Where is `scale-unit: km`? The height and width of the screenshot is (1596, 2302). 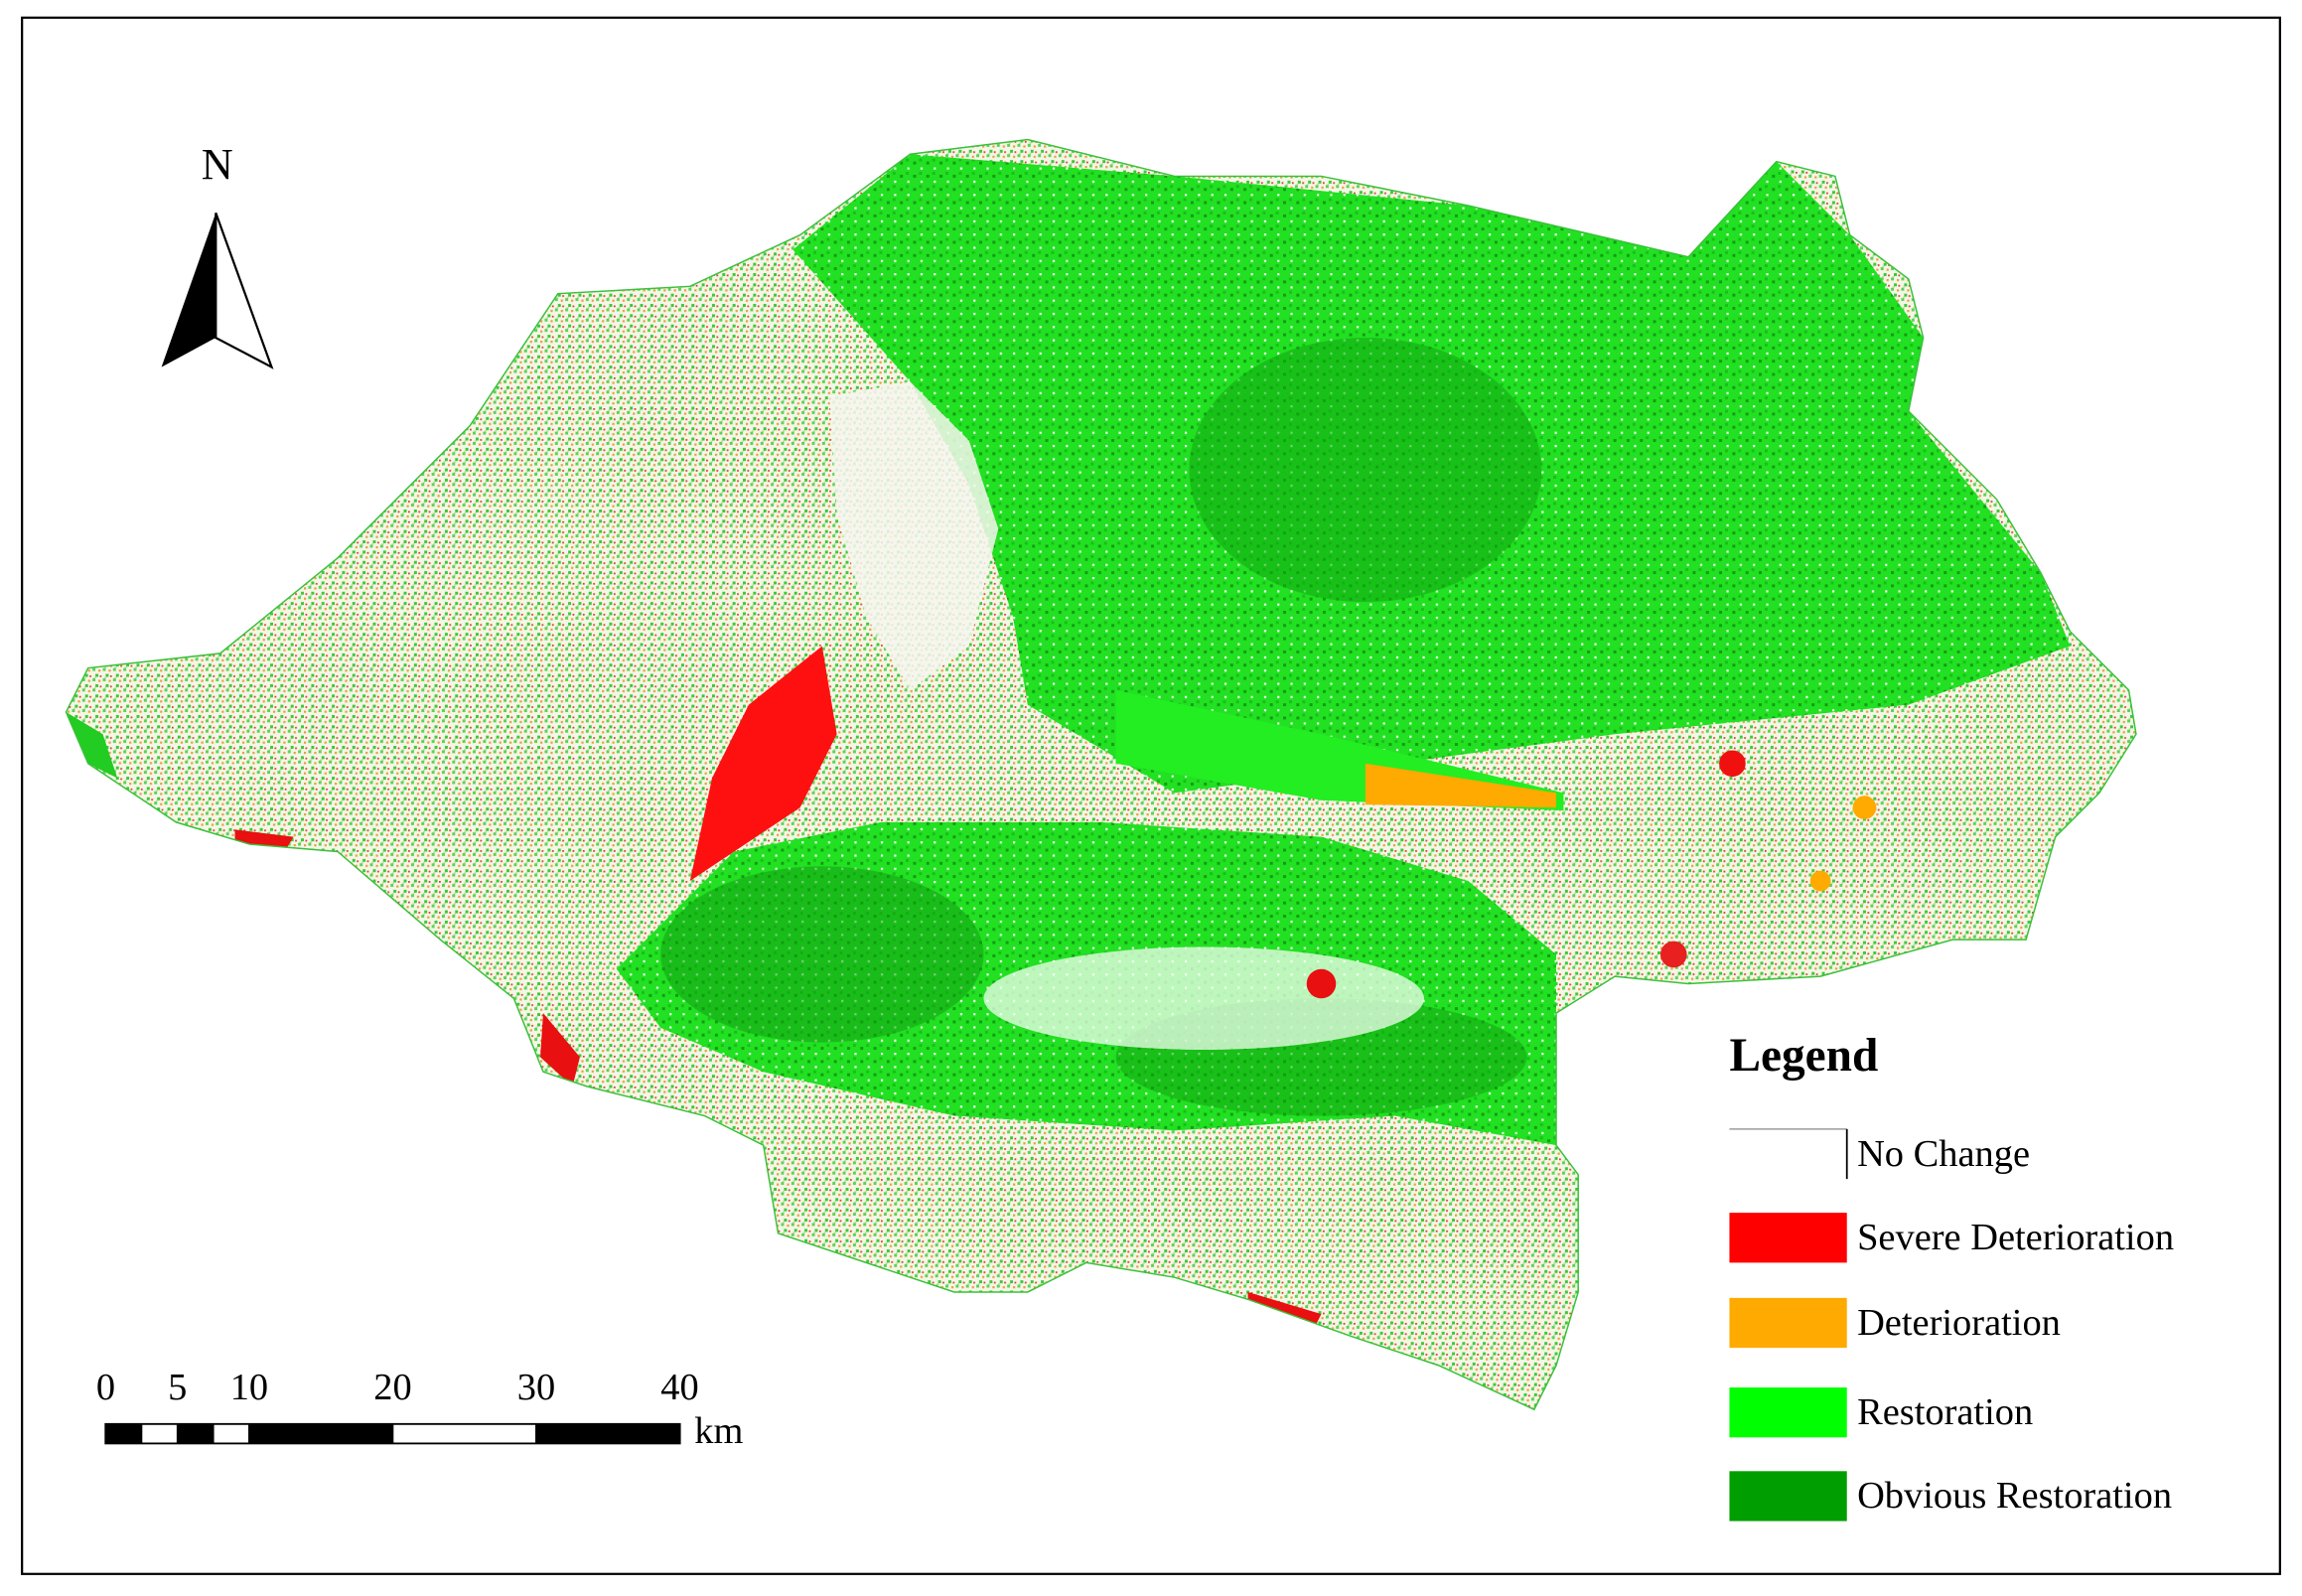 scale-unit: km is located at coordinates (719, 1431).